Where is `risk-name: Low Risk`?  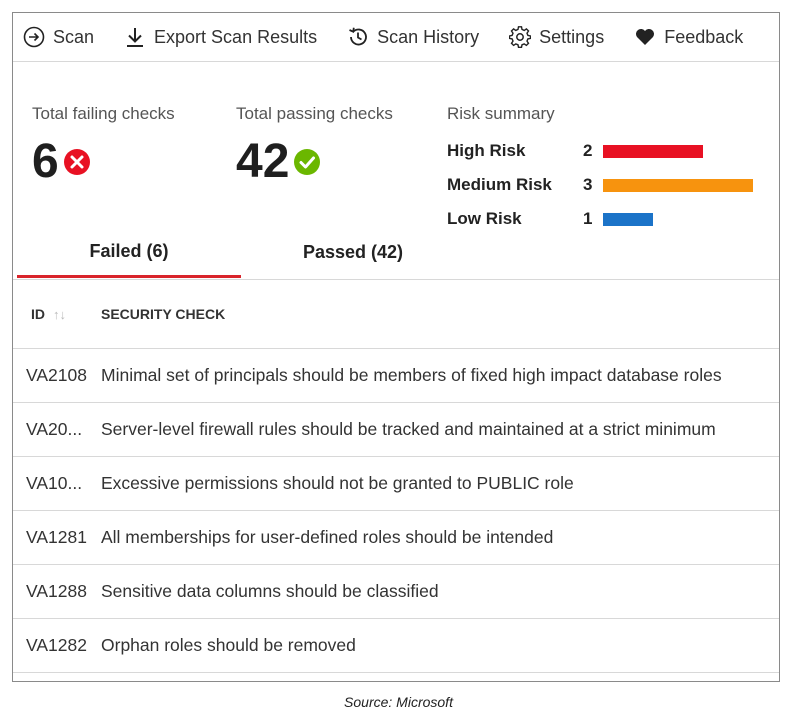
risk-name: Low Risk is located at coordinates (484, 218).